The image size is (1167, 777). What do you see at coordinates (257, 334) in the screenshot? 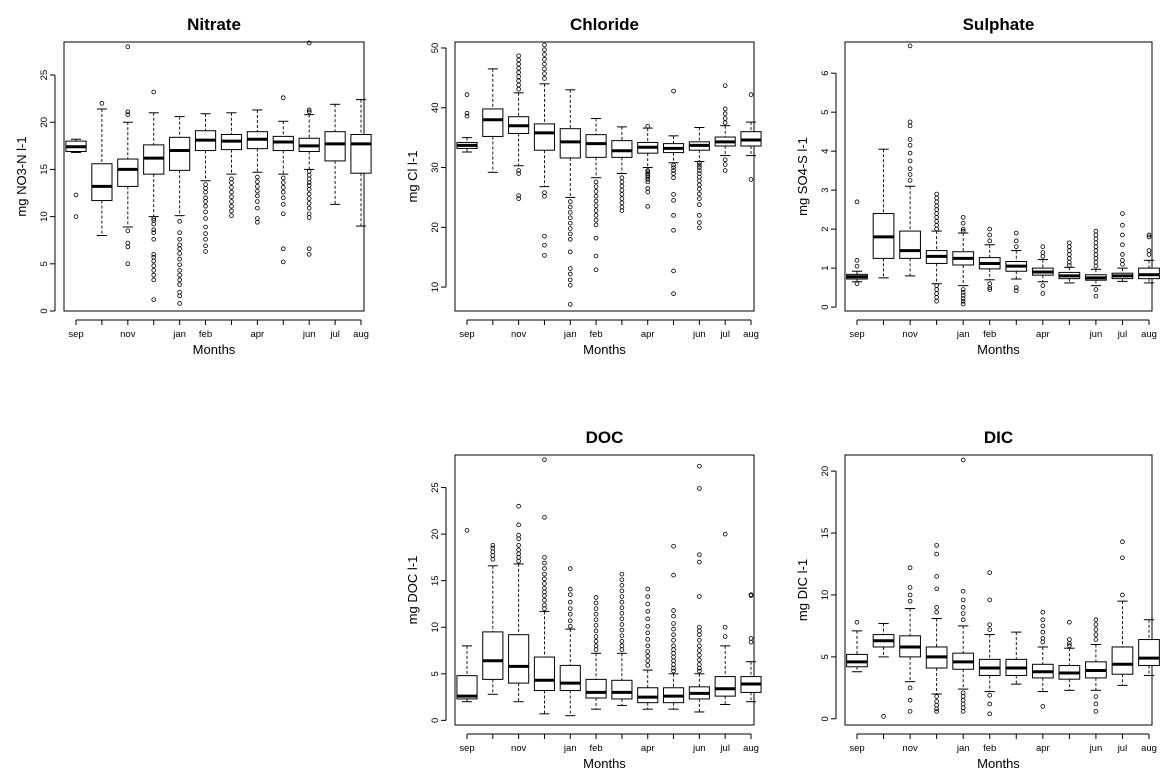
I see `x-tick-label: apr` at bounding box center [257, 334].